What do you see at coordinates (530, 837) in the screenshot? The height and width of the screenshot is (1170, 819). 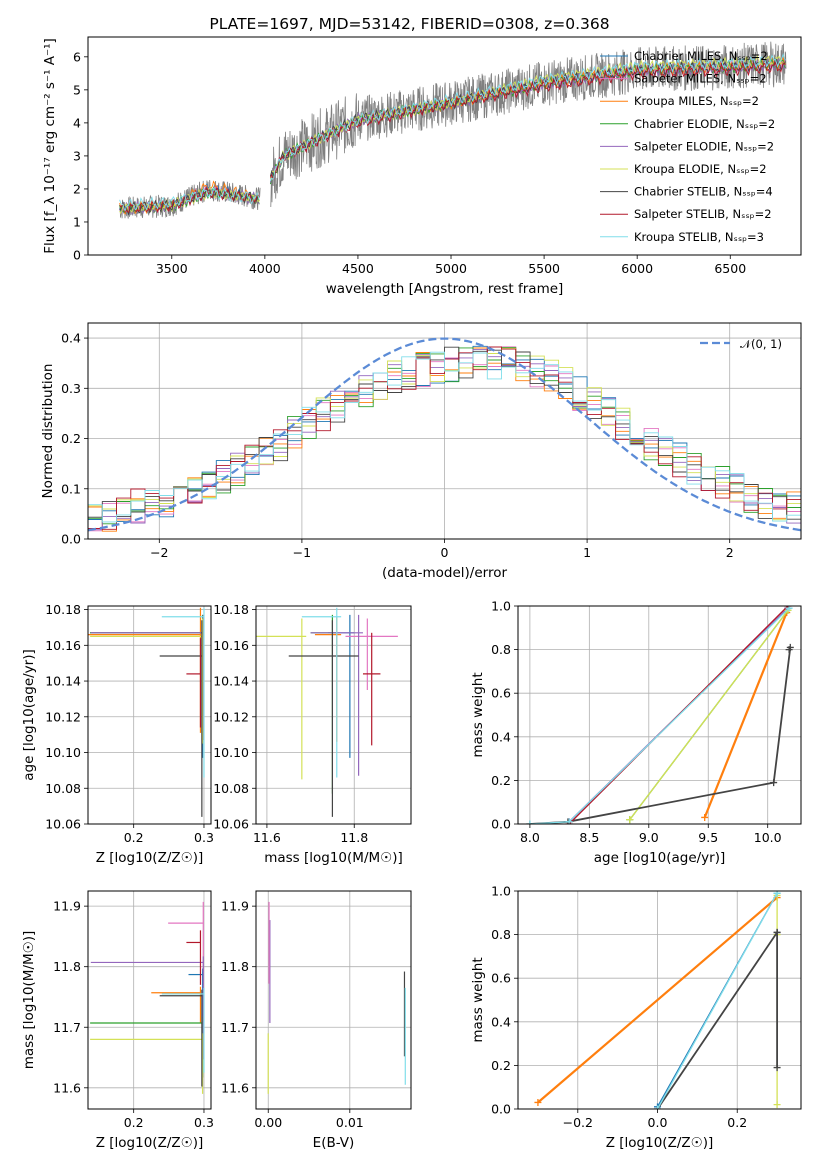 I see `x-tick-label: 8.0` at bounding box center [530, 837].